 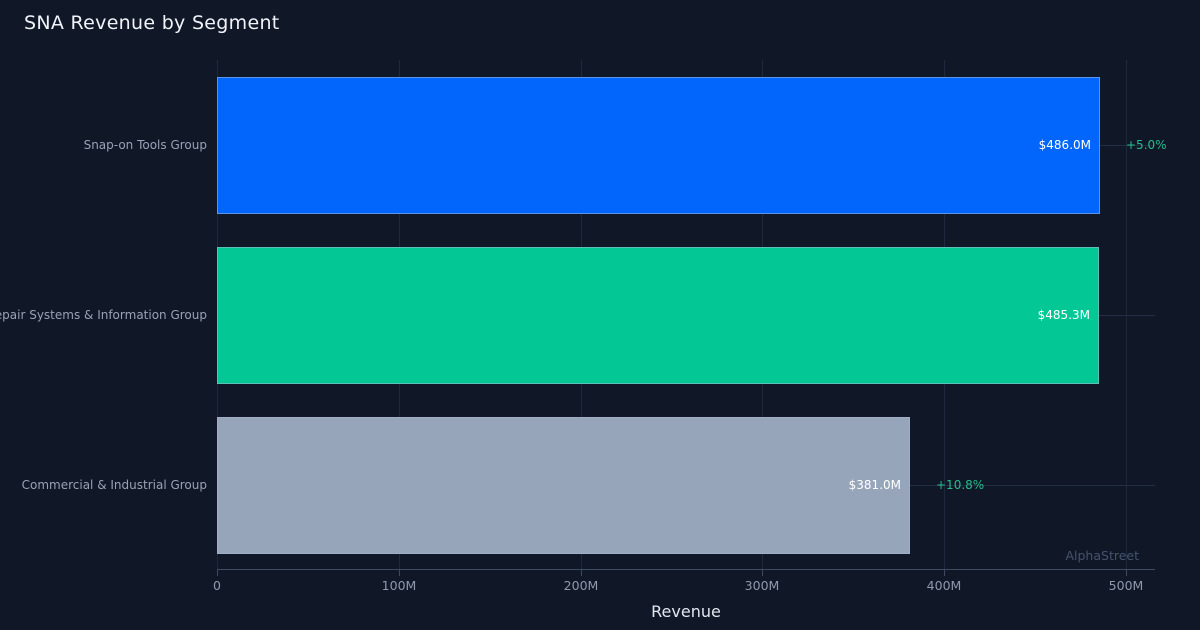 What do you see at coordinates (944, 585) in the screenshot?
I see `x-tick-label: 400M` at bounding box center [944, 585].